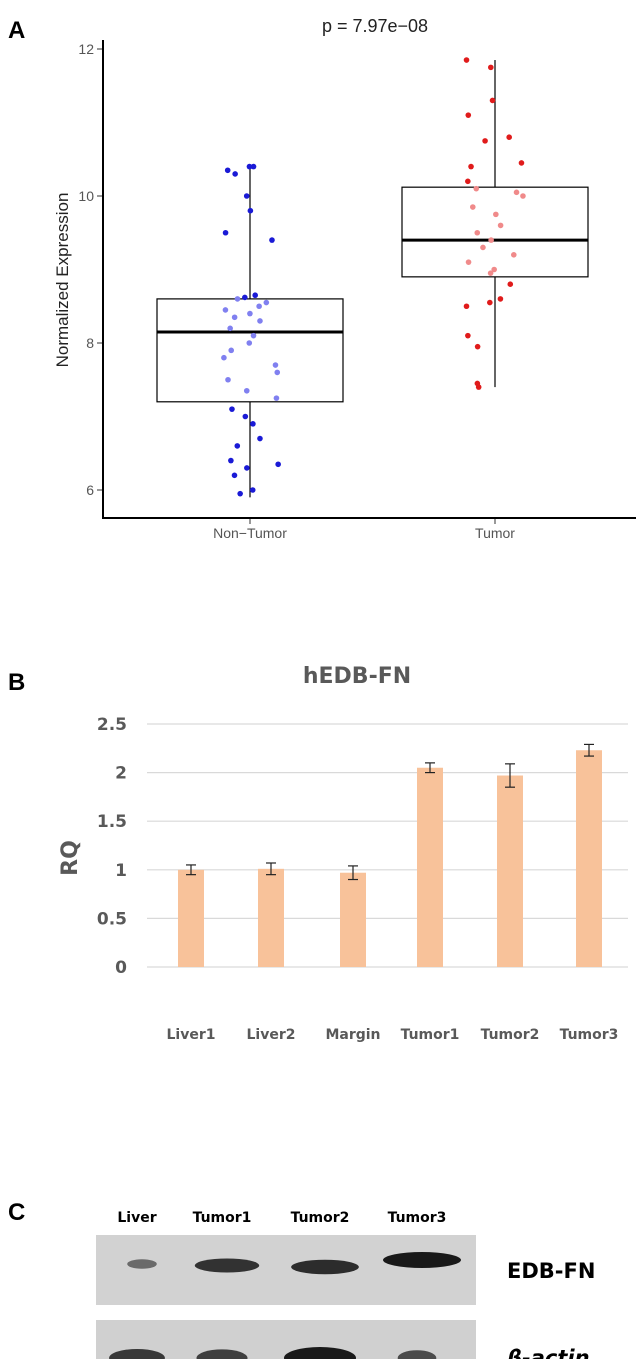 This screenshot has width=636, height=1359. Describe the element at coordinates (250, 533) in the screenshot. I see `x-tick-label: Non−Tumor` at that location.